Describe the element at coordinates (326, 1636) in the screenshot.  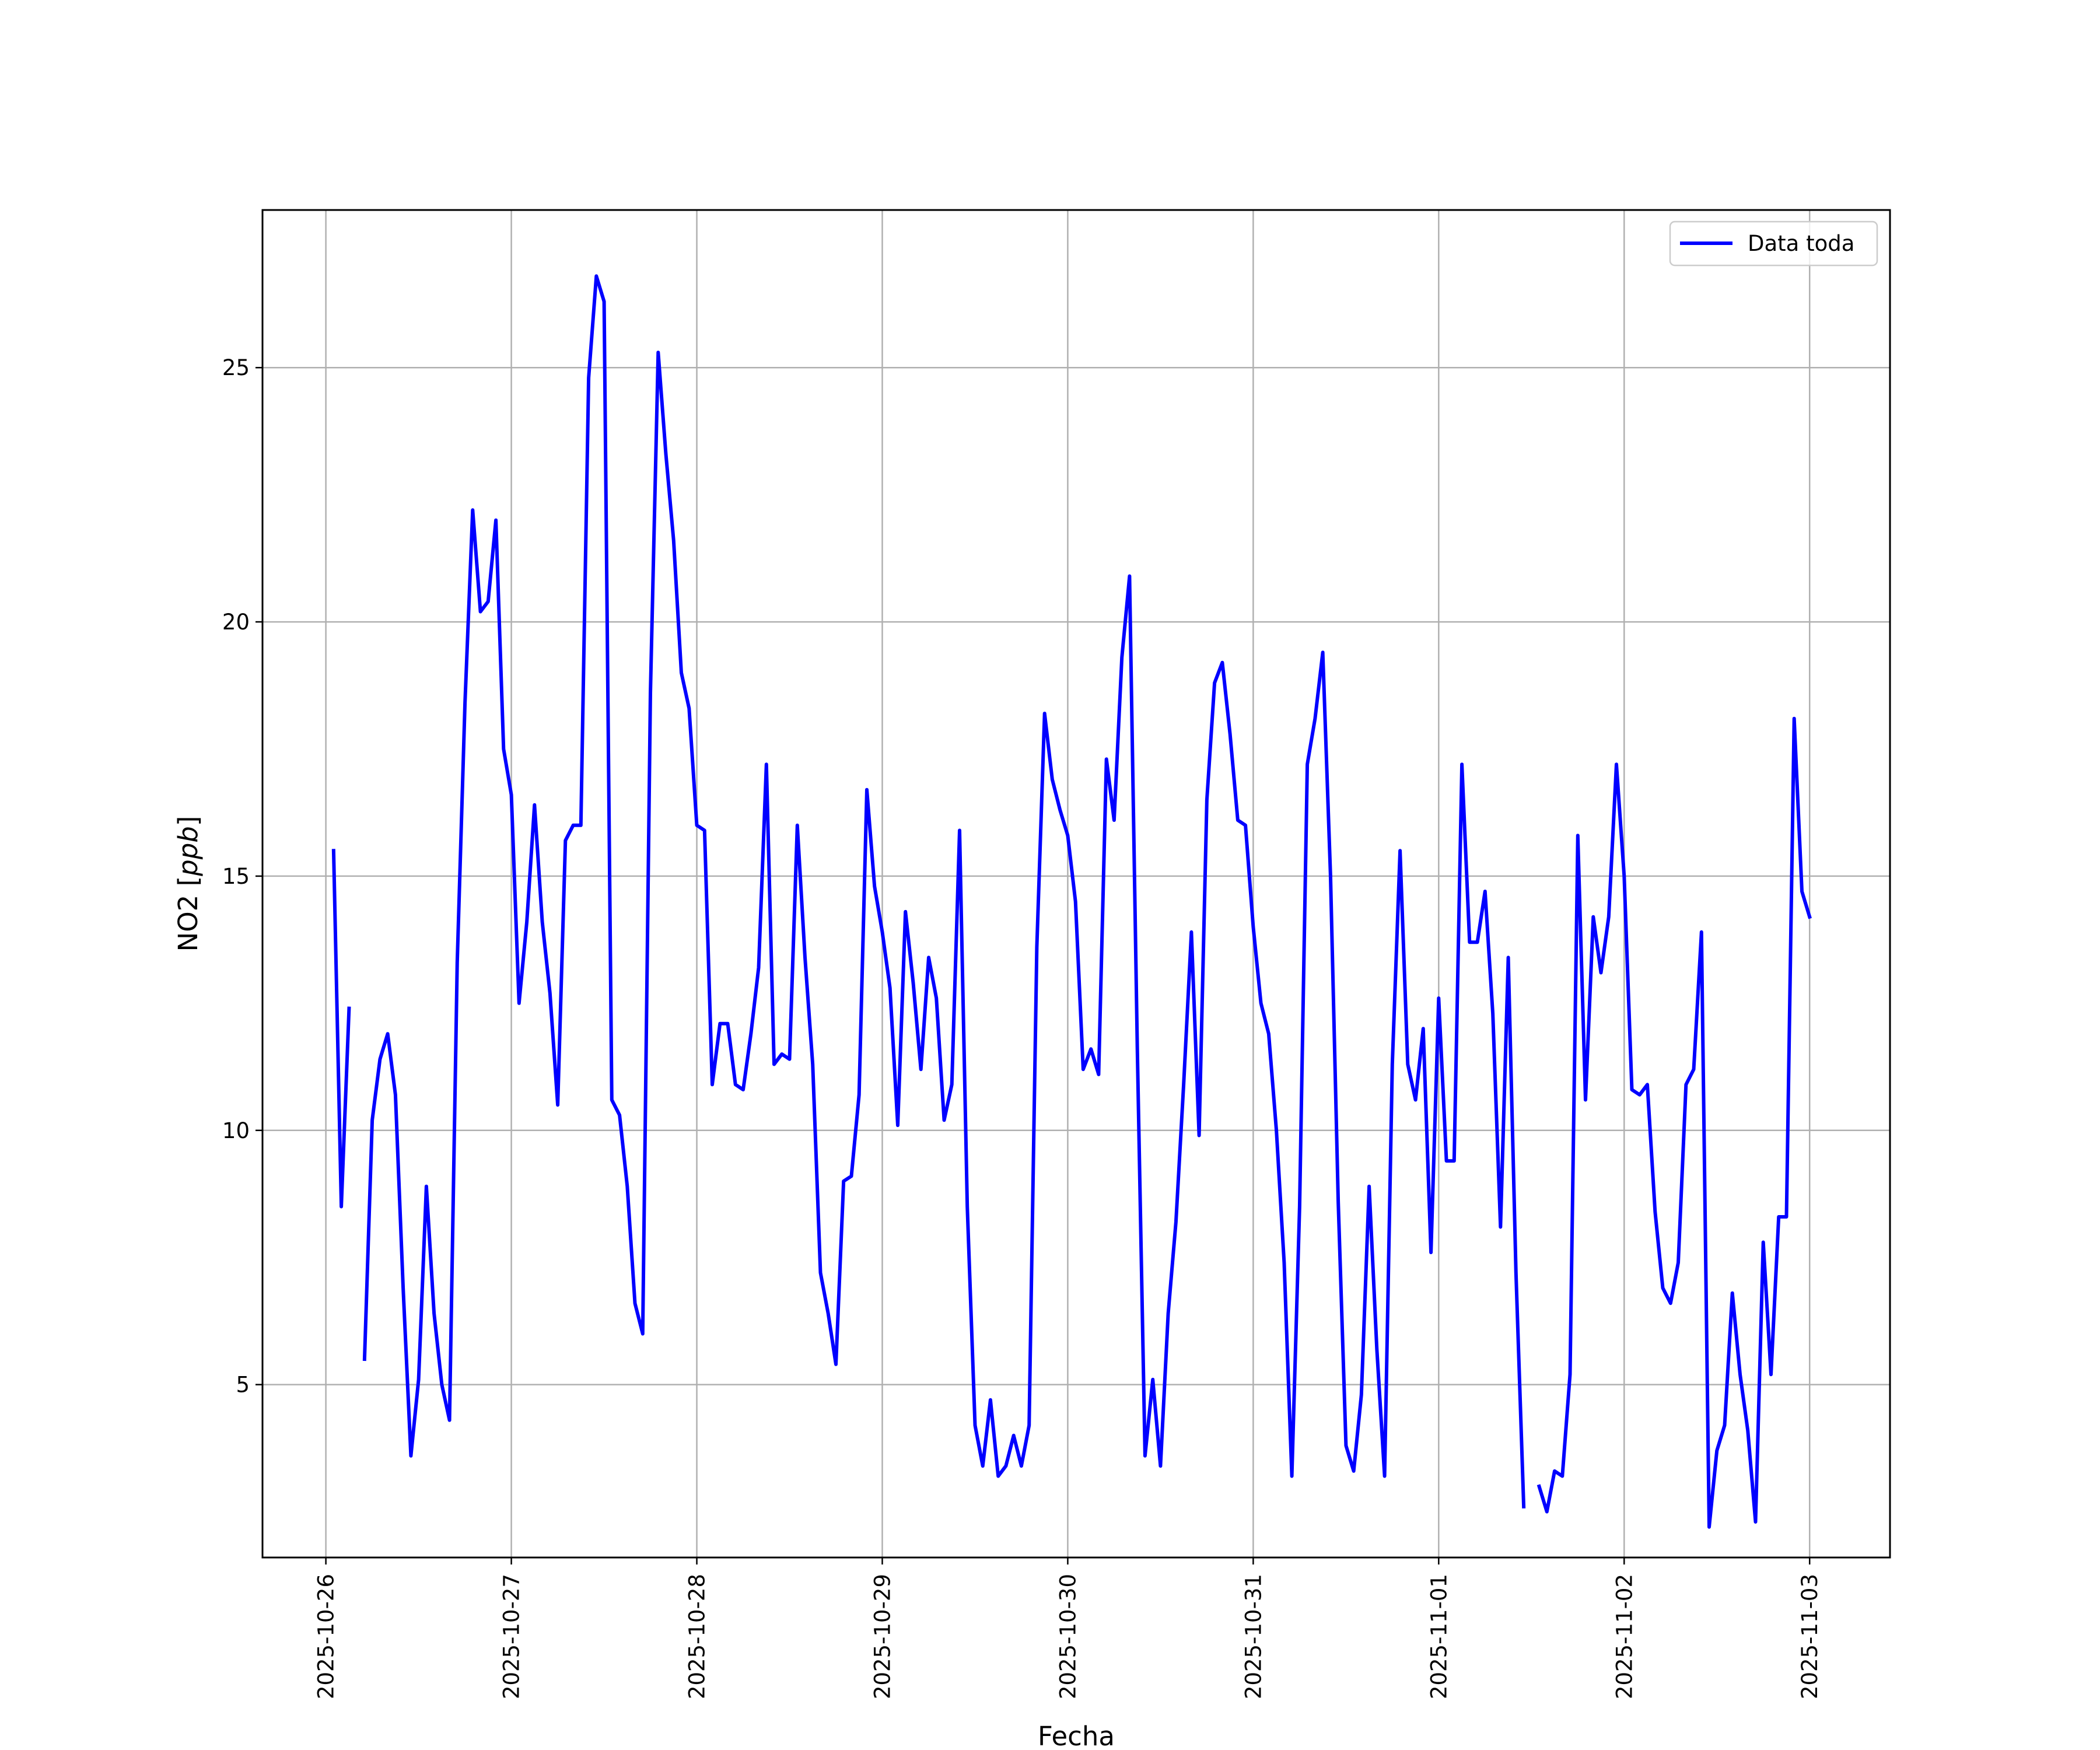
I see `x-tick-label: 2025-10-26` at that location.